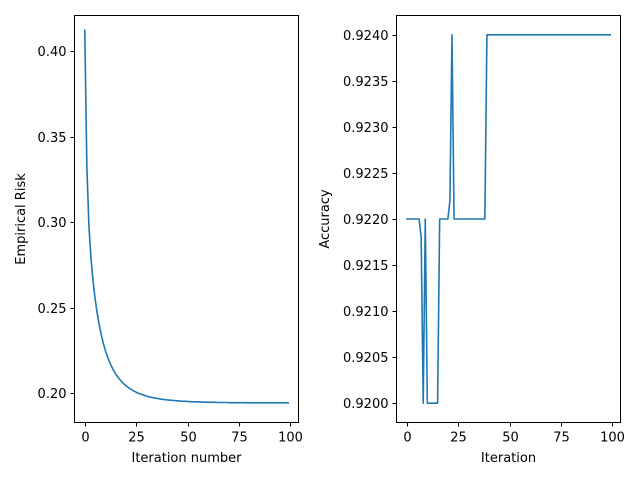 Image resolution: width=640 pixels, height=480 pixels. I want to click on accuracy-y-tick-label: 0.9240, so click(366, 36).